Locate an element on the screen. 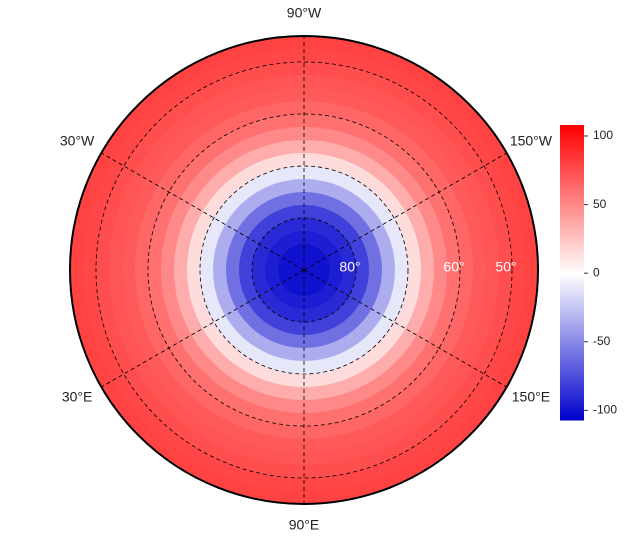 The image size is (625, 552). colorbar-tick-label: 50 is located at coordinates (600, 204).